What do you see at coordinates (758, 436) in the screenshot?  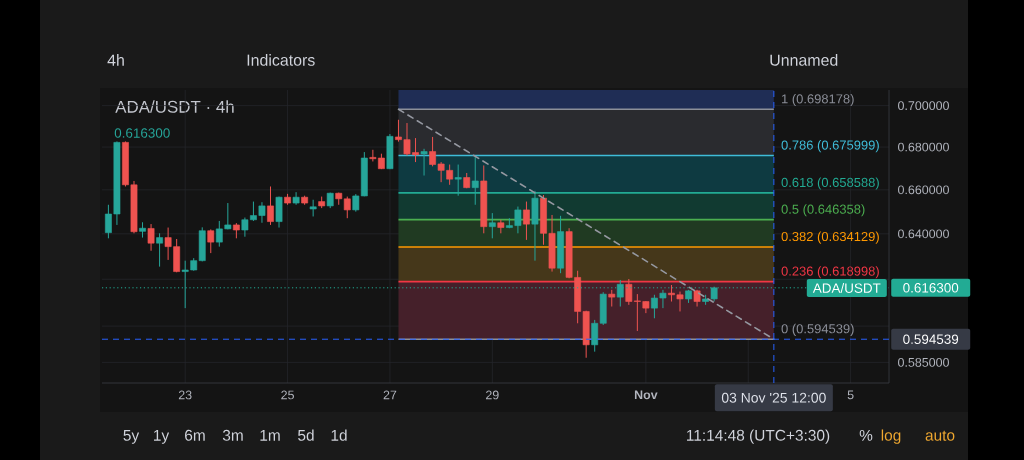 I see `text: 11:14:48 (UTC+3:30)` at bounding box center [758, 436].